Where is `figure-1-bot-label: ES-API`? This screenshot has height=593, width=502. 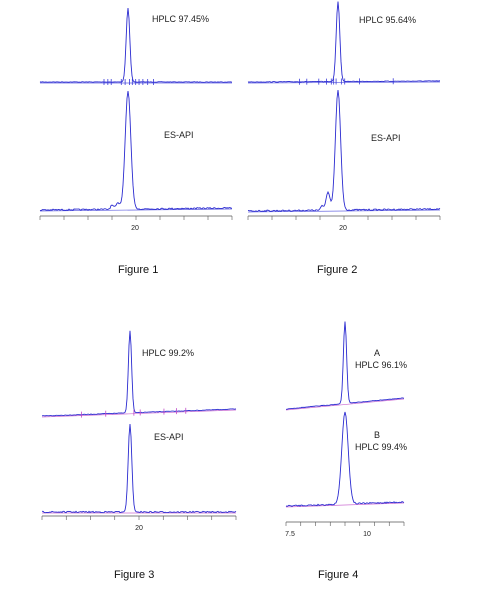 figure-1-bot-label: ES-API is located at coordinates (179, 135).